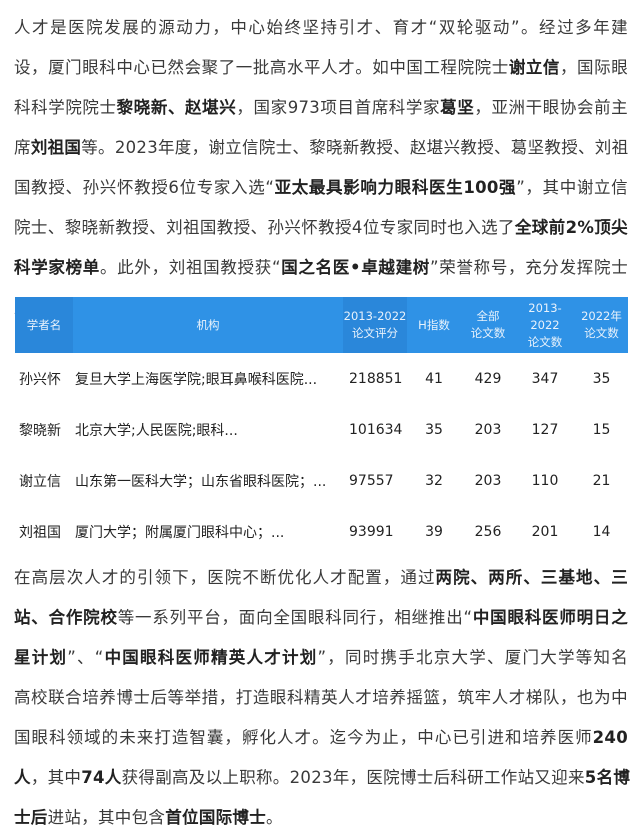 The height and width of the screenshot is (838, 642). Describe the element at coordinates (434, 325) in the screenshot. I see `header-h-index: H指数` at that location.